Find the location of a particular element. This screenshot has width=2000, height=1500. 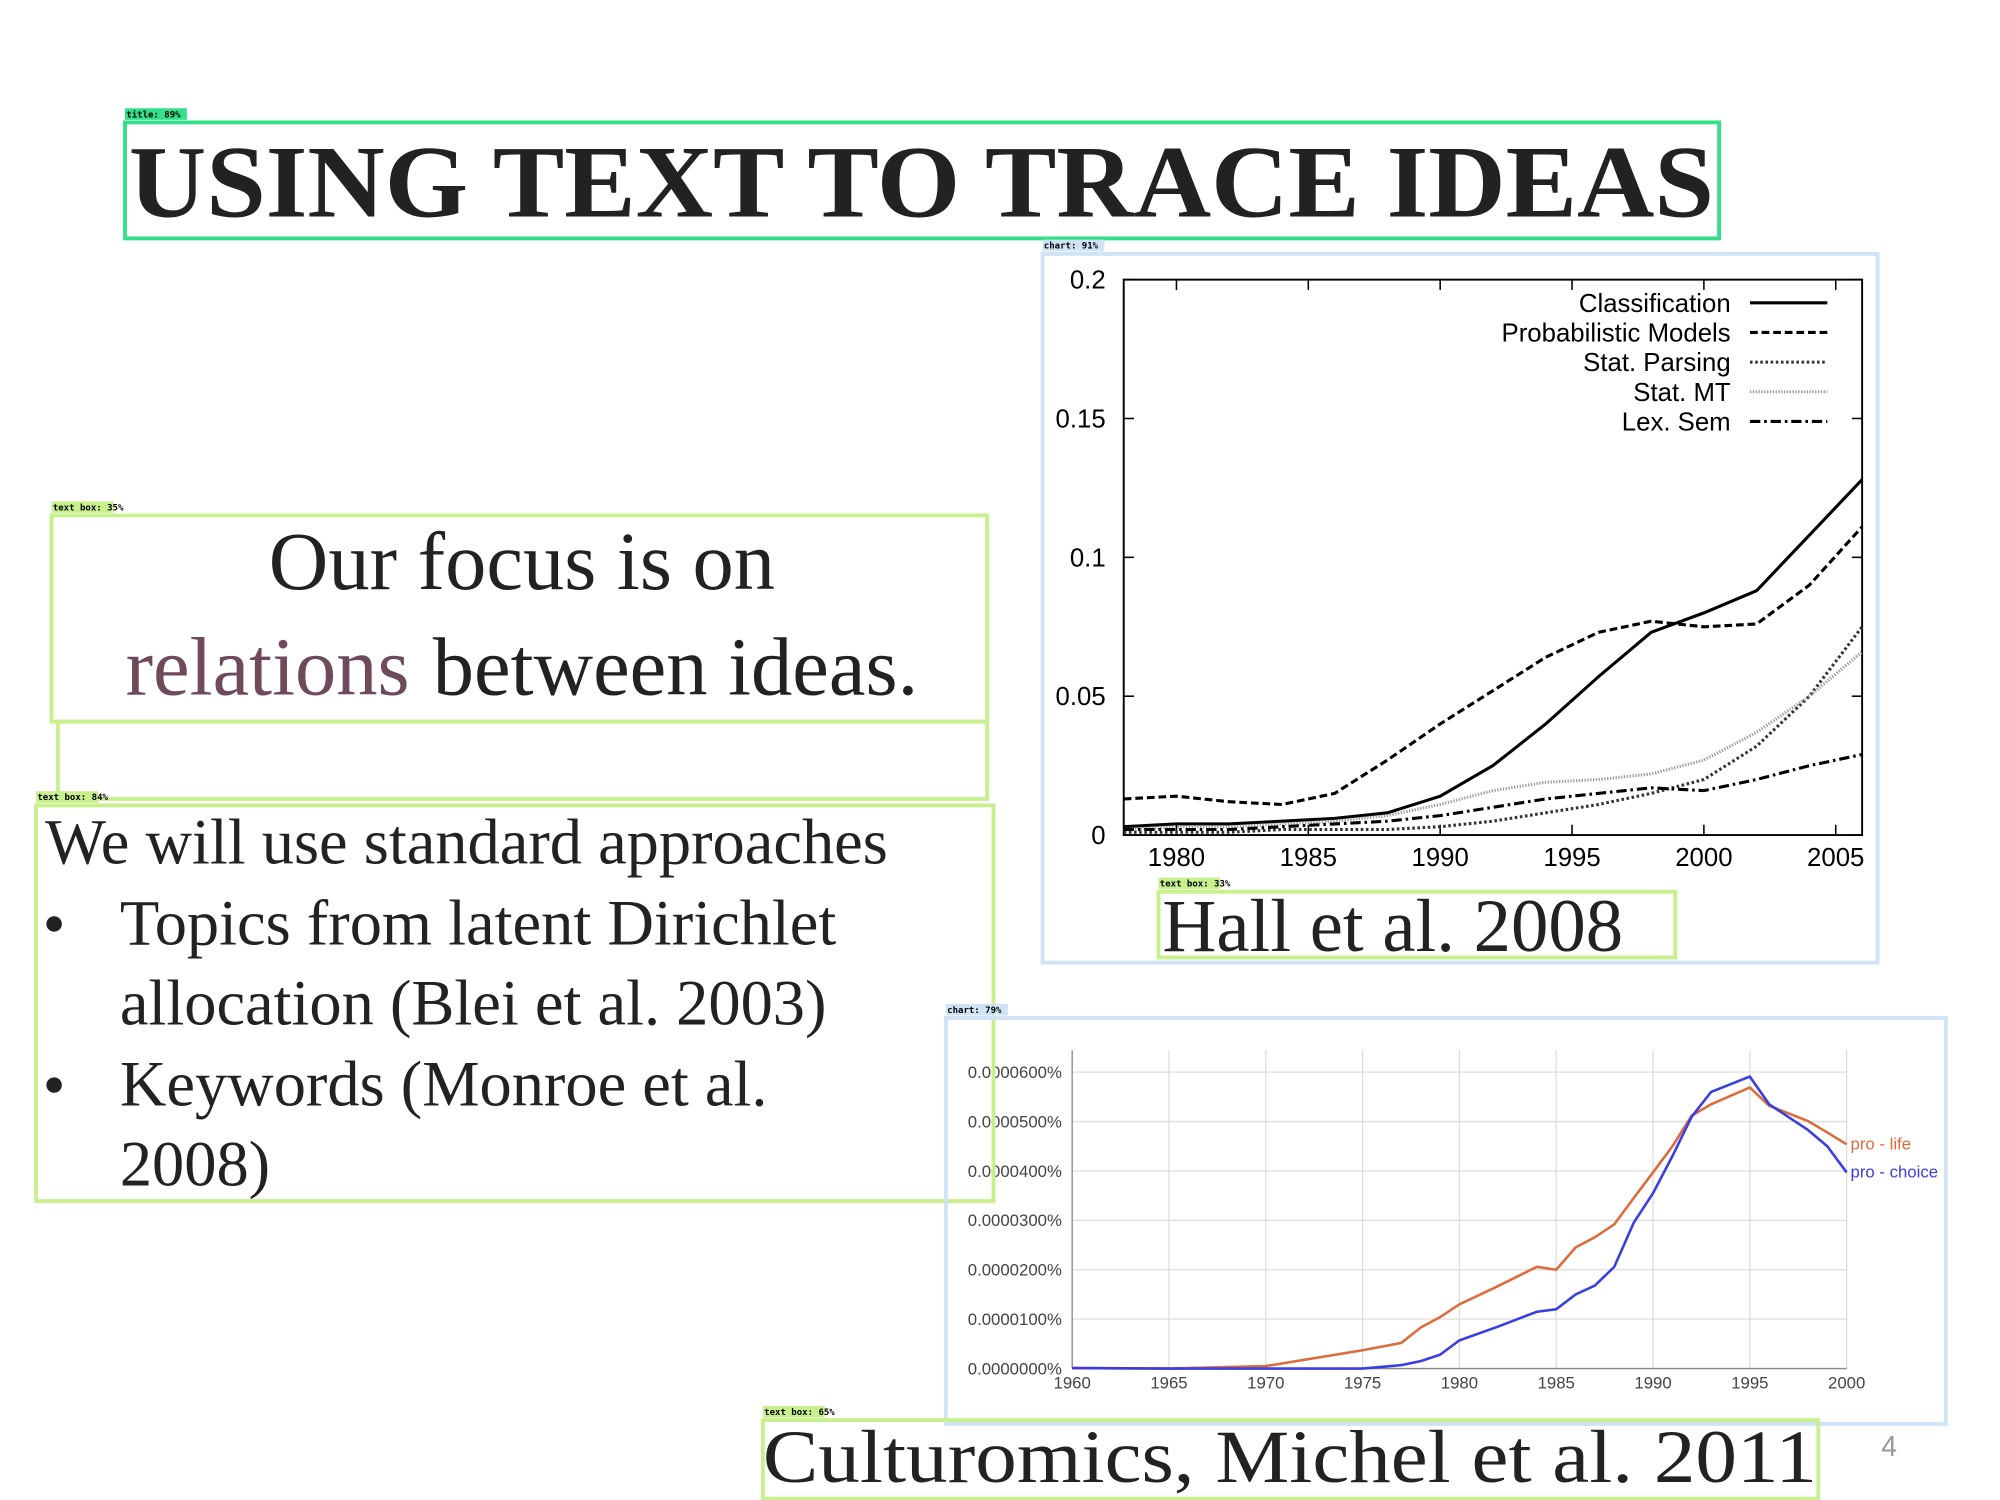

detection-label: chart: 91% is located at coordinates (1071, 247).